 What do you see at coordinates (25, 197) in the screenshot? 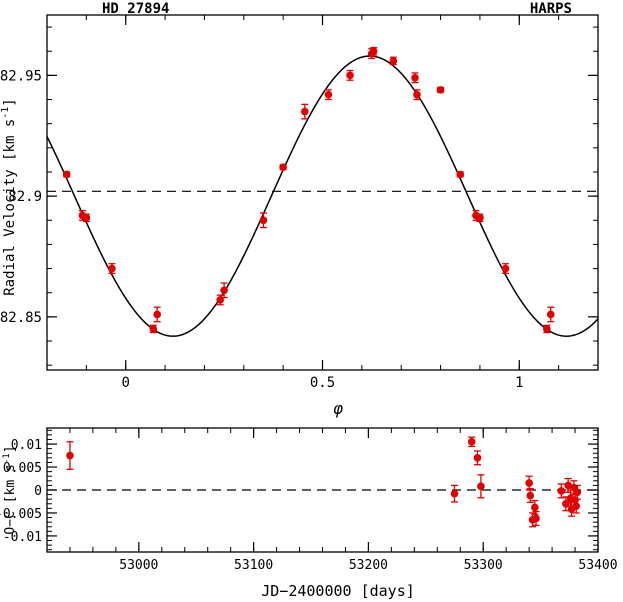
I see `y-tick-label: 82.9` at bounding box center [25, 197].